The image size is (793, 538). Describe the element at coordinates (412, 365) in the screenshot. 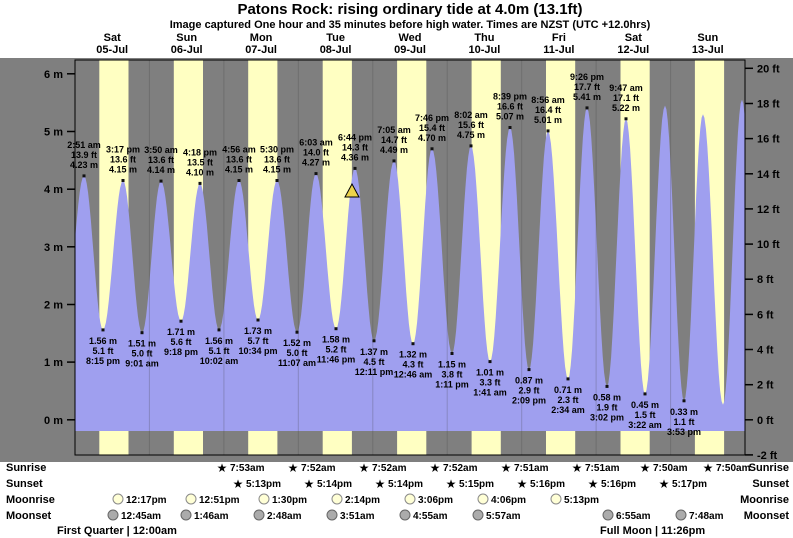

I see `low-tide-label: 4.3 ft` at that location.